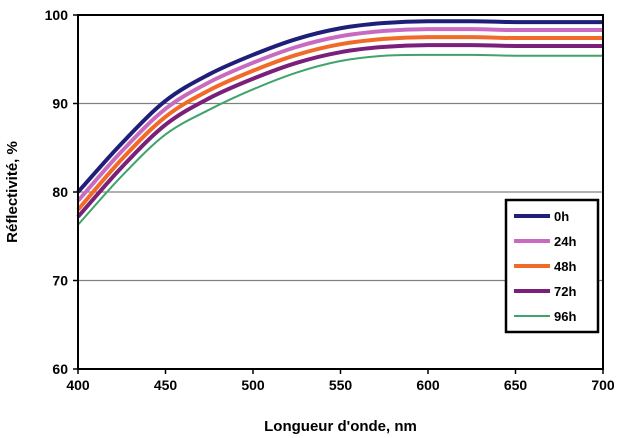 The height and width of the screenshot is (438, 620). What do you see at coordinates (565, 316) in the screenshot?
I see `legend-label-96h: 96h` at bounding box center [565, 316].